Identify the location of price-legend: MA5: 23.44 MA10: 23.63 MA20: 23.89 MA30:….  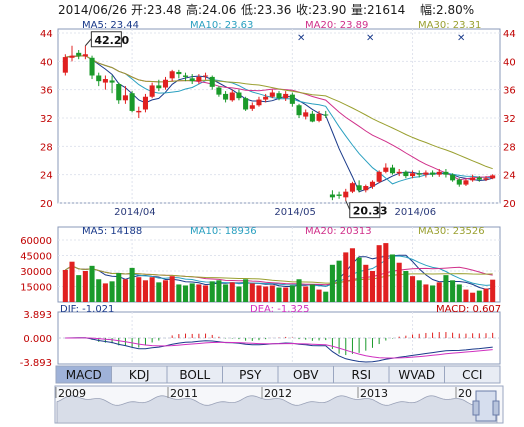
(281, 25).